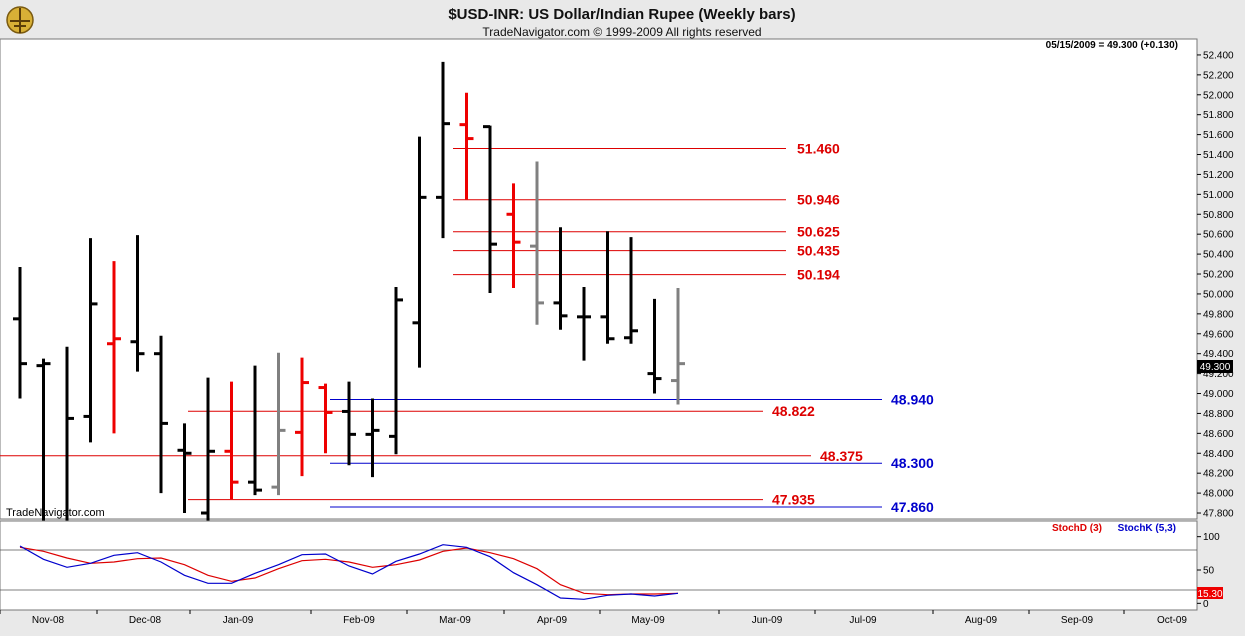 Image resolution: width=1245 pixels, height=636 pixels. I want to click on app-logo-icon, so click(20, 20).